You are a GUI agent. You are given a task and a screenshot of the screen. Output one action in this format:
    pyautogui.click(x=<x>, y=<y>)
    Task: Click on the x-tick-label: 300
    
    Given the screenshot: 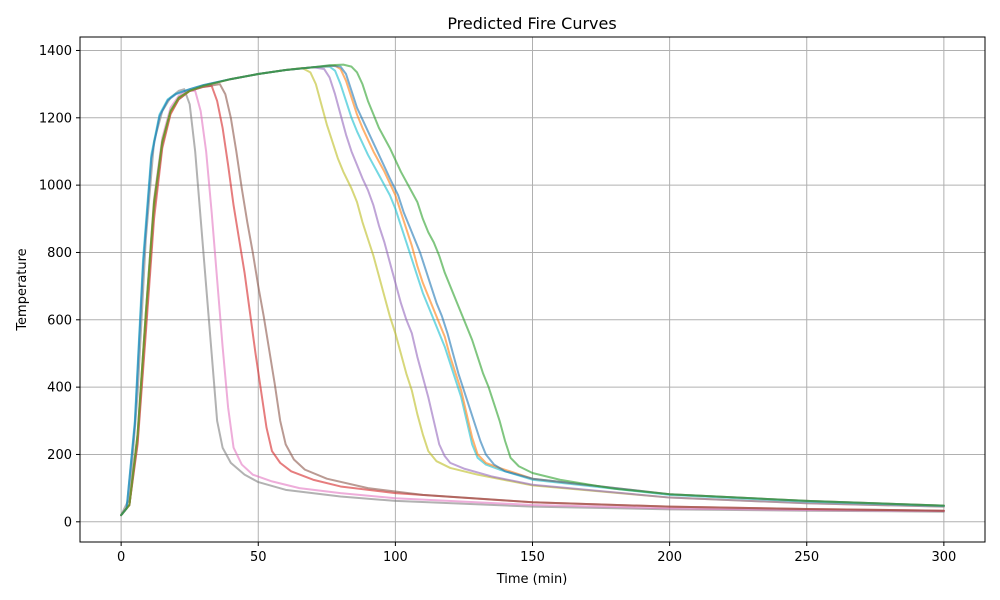 What is the action you would take?
    pyautogui.click(x=943, y=557)
    